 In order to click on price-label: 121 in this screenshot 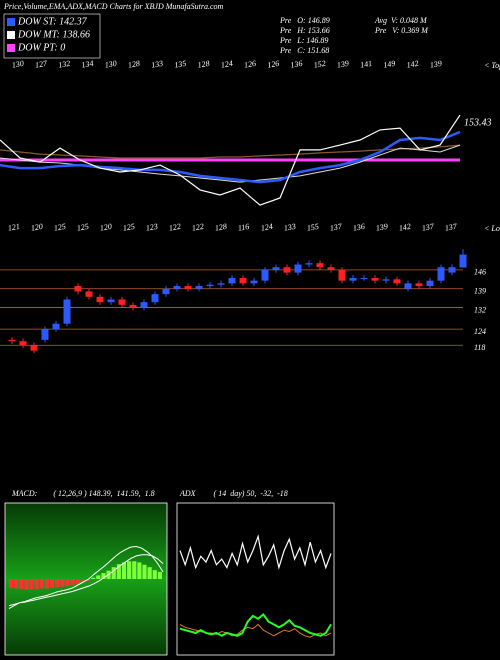, I will do `click(13, 227)`.